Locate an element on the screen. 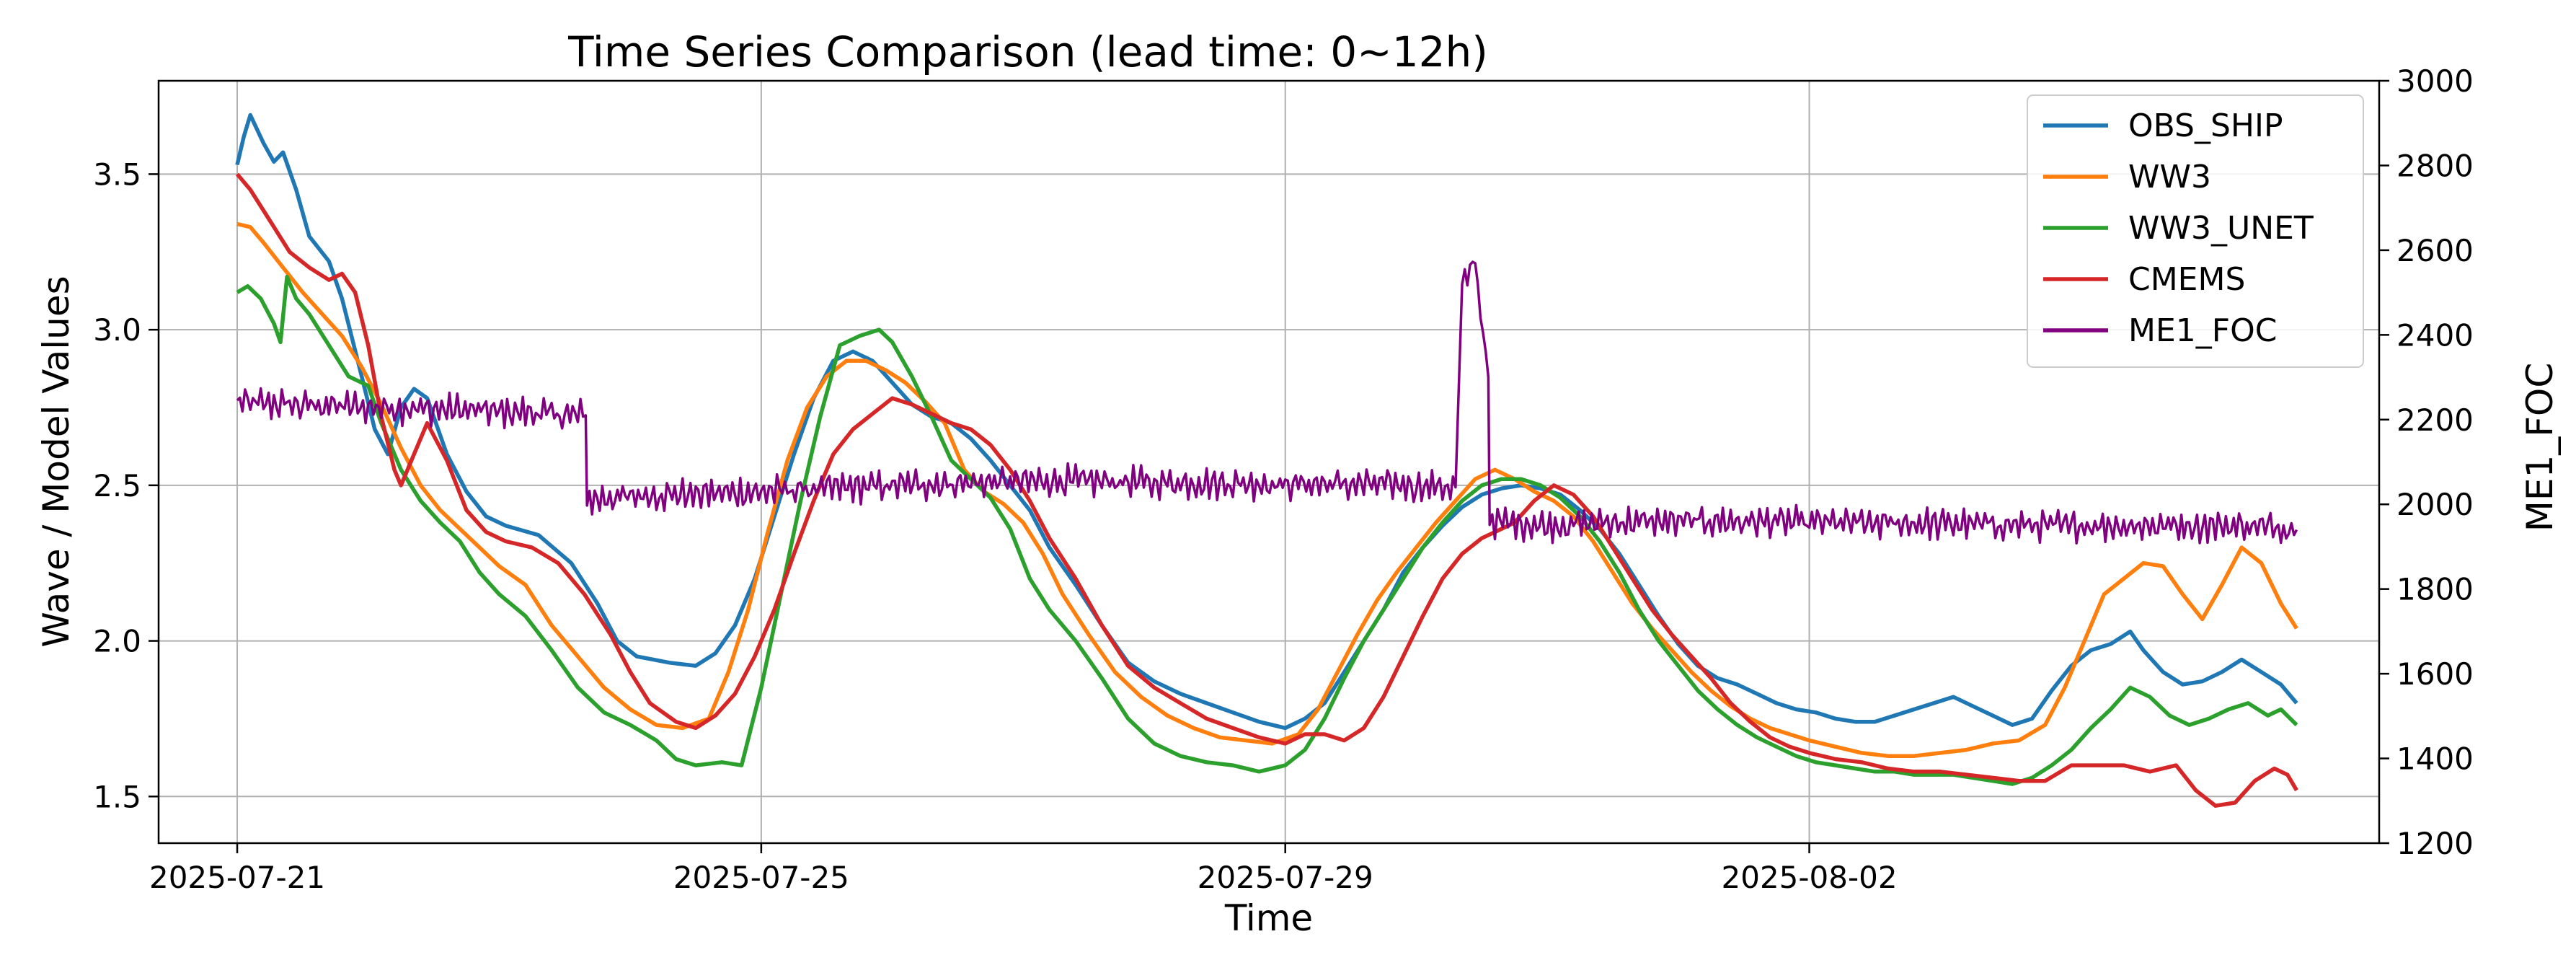 Image resolution: width=2576 pixels, height=960 pixels. x-tick-label: 2025-07-21 is located at coordinates (237, 877).